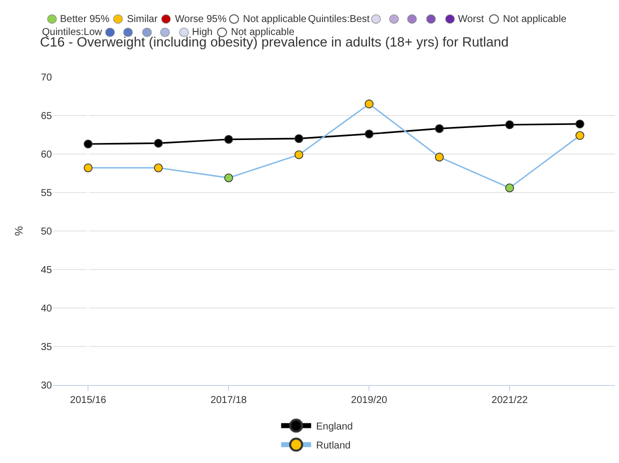  What do you see at coordinates (20, 231) in the screenshot?
I see `y-axis-title: %` at bounding box center [20, 231].